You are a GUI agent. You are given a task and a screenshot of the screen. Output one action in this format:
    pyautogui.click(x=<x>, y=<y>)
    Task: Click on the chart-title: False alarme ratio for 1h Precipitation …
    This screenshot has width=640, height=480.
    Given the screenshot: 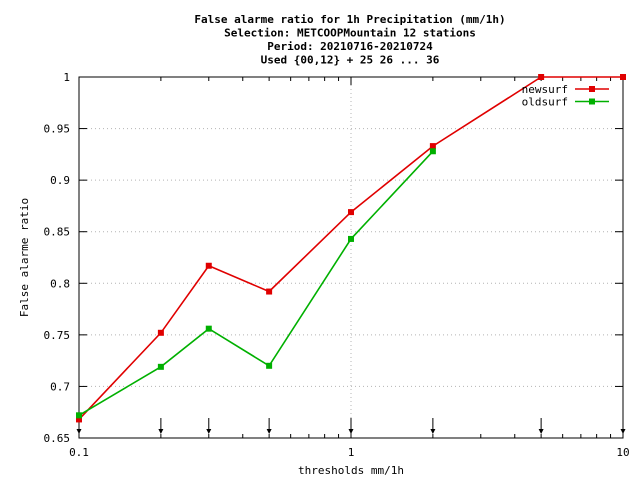 What is the action you would take?
    pyautogui.click(x=349, y=40)
    